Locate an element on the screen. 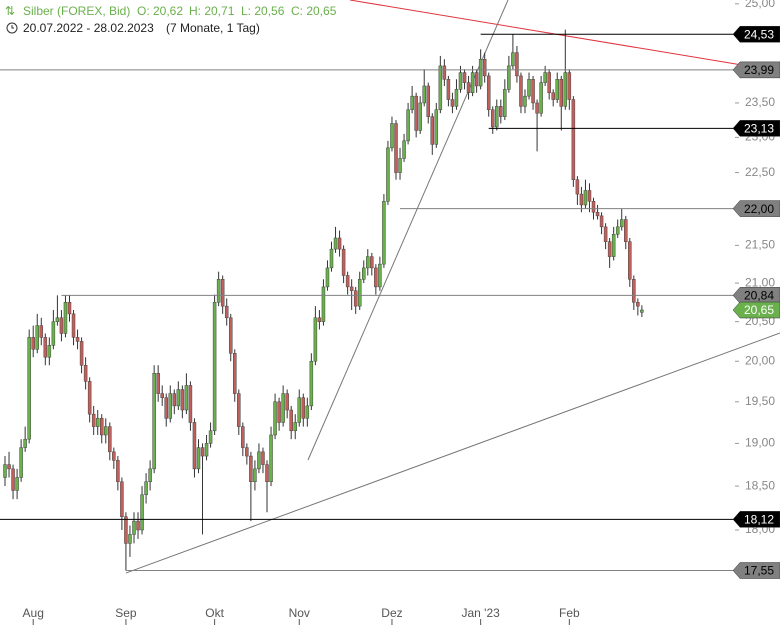 This screenshot has width=780, height=625. level-label: 24,53 is located at coordinates (759, 34).